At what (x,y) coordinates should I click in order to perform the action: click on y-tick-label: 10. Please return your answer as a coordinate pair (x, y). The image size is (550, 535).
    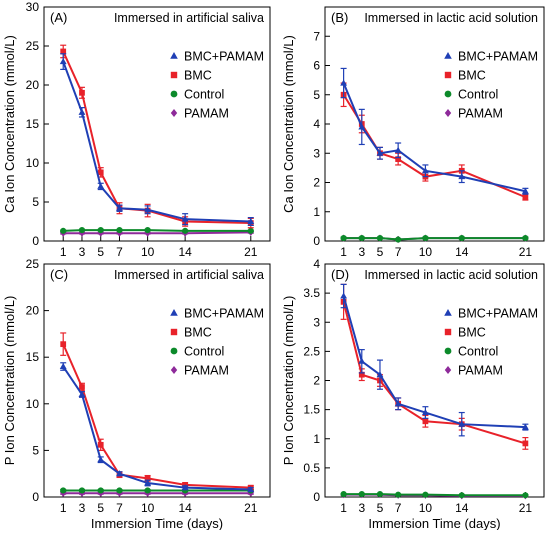
    Looking at the image, I should click on (33, 163).